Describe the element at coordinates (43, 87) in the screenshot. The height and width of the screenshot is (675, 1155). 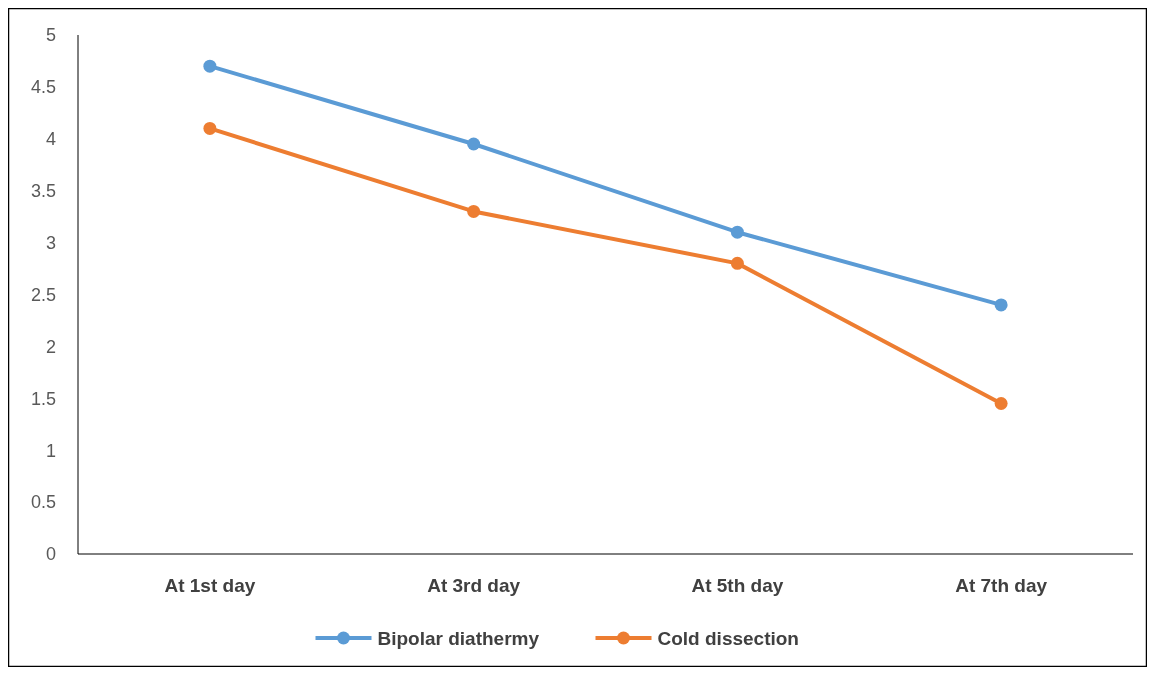
I see `y-tick-label: 4.5` at that location.